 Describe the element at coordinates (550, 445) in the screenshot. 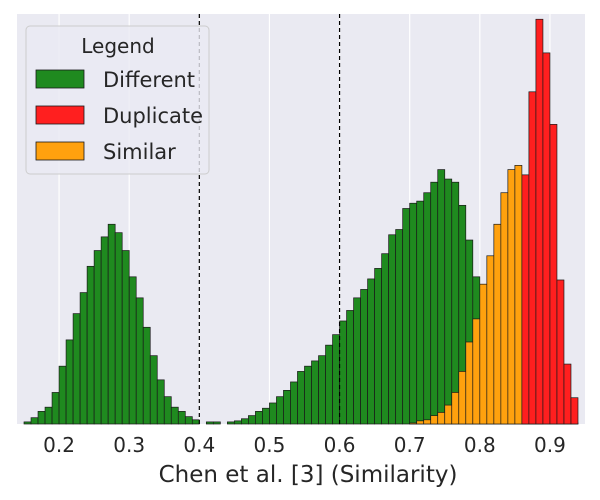

I see `x-tick-label: 0.9` at that location.